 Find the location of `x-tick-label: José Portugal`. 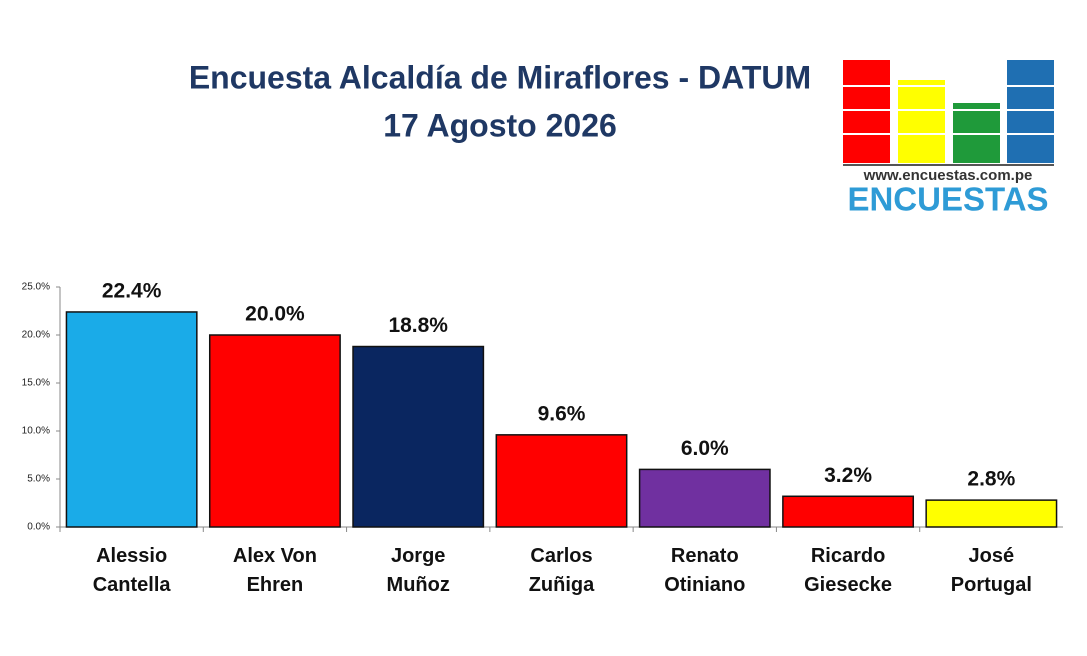

x-tick-label: José Portugal is located at coordinates (991, 570).